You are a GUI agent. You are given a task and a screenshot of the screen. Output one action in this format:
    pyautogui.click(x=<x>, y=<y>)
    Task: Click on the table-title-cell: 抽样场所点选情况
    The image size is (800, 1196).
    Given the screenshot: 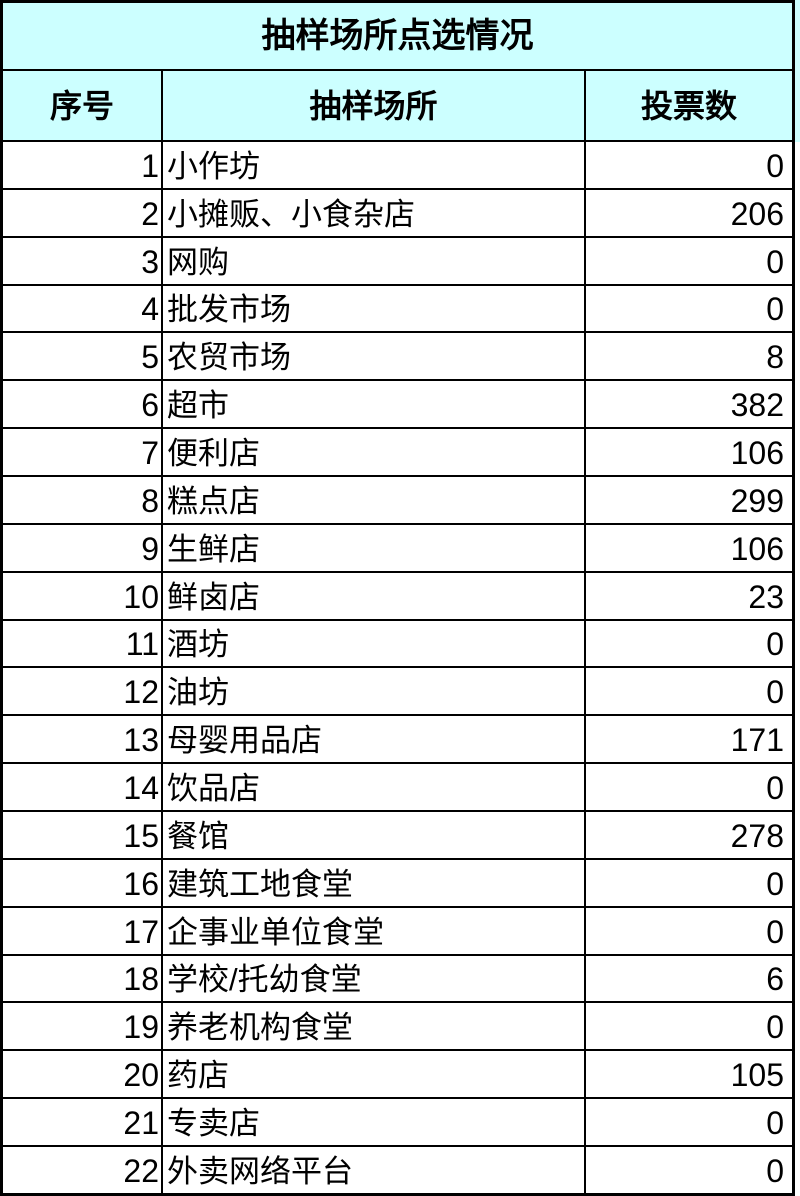 What is the action you would take?
    pyautogui.click(x=397, y=37)
    